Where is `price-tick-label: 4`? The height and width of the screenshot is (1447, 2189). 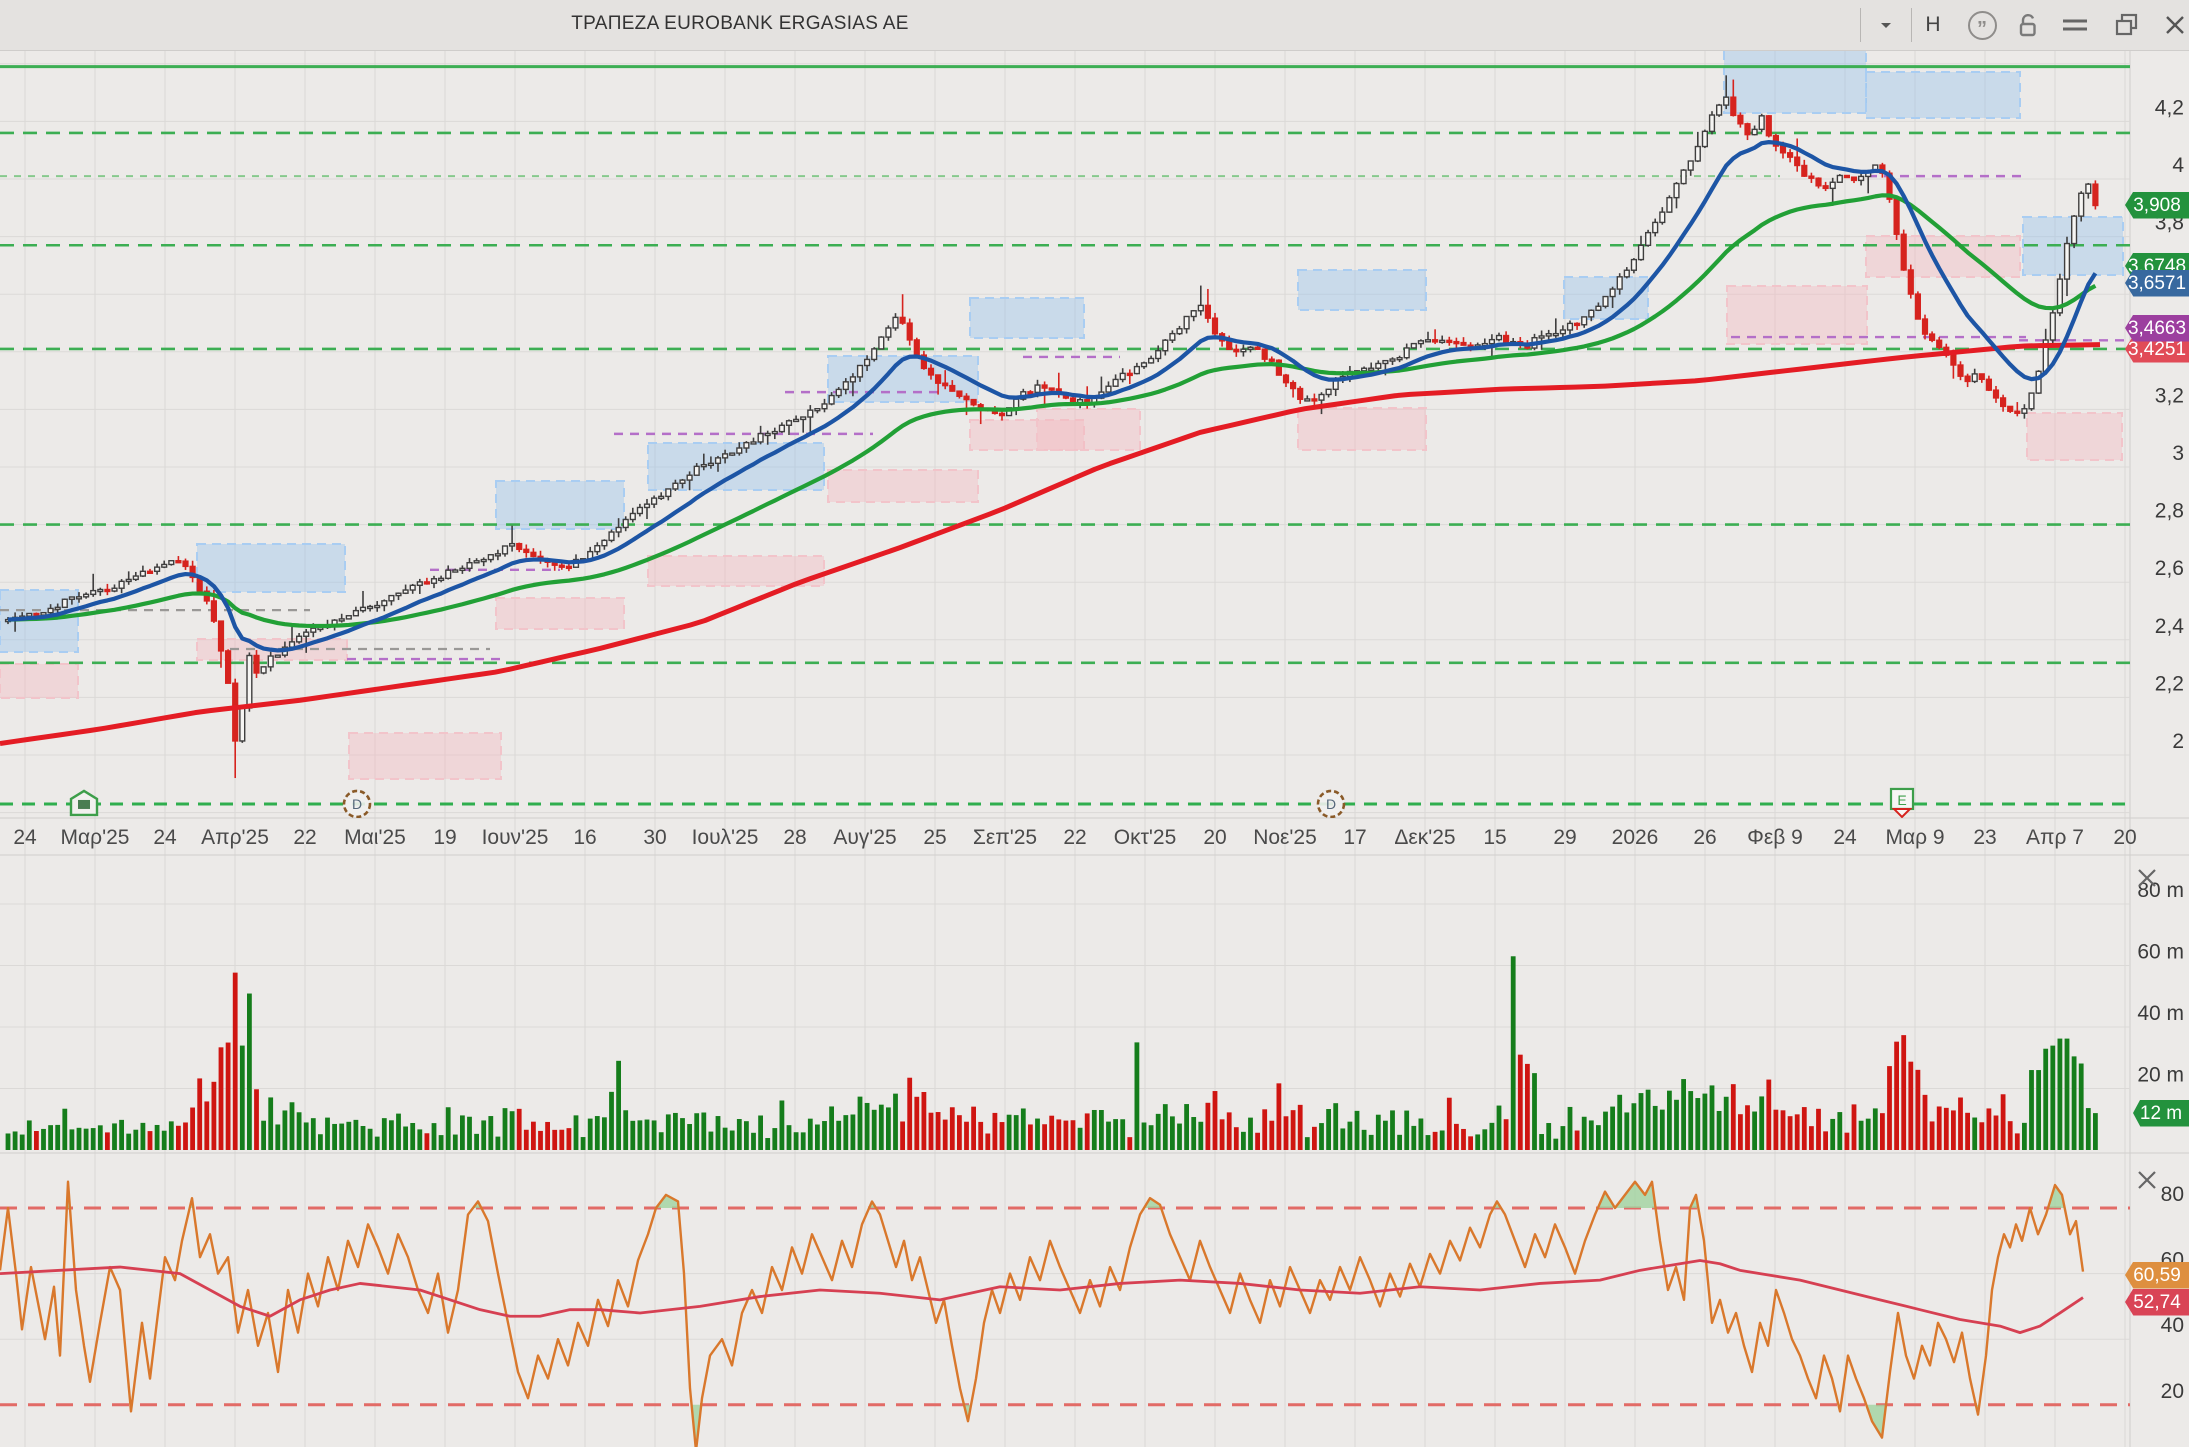
price-tick-label: 4 is located at coordinates (2178, 165).